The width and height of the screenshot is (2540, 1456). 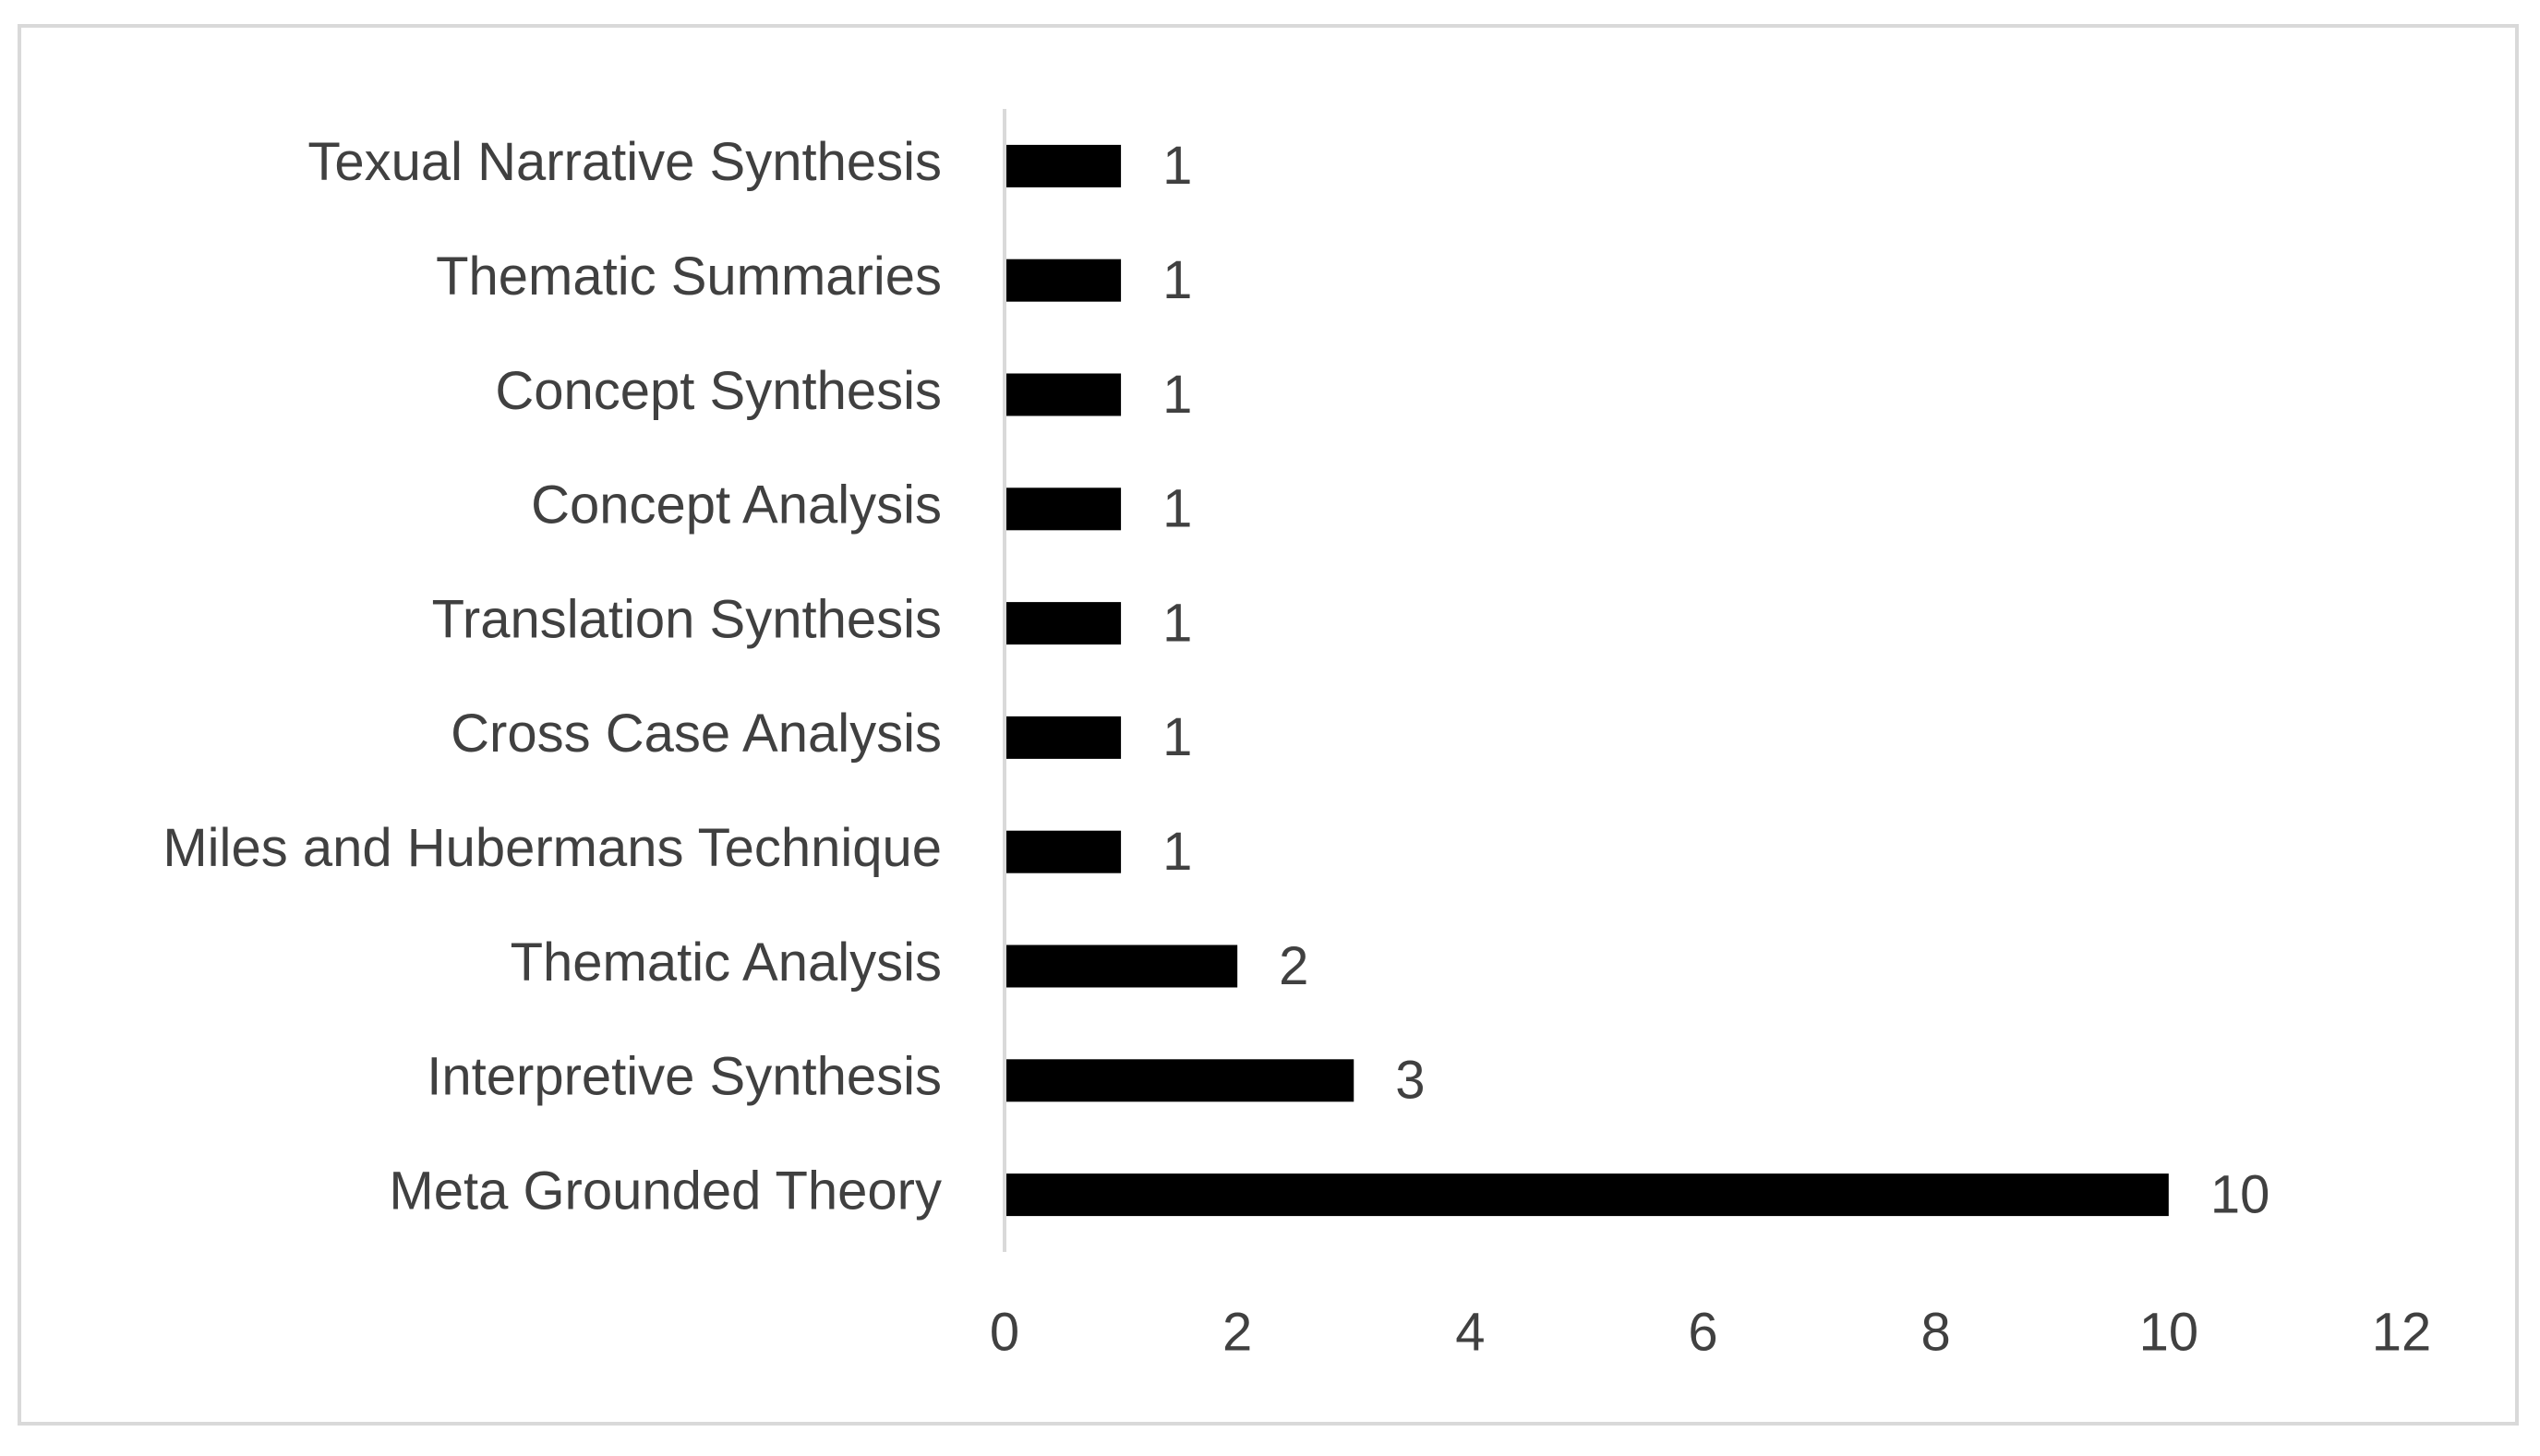 What do you see at coordinates (1293, 966) in the screenshot?
I see `data-label: 2` at bounding box center [1293, 966].